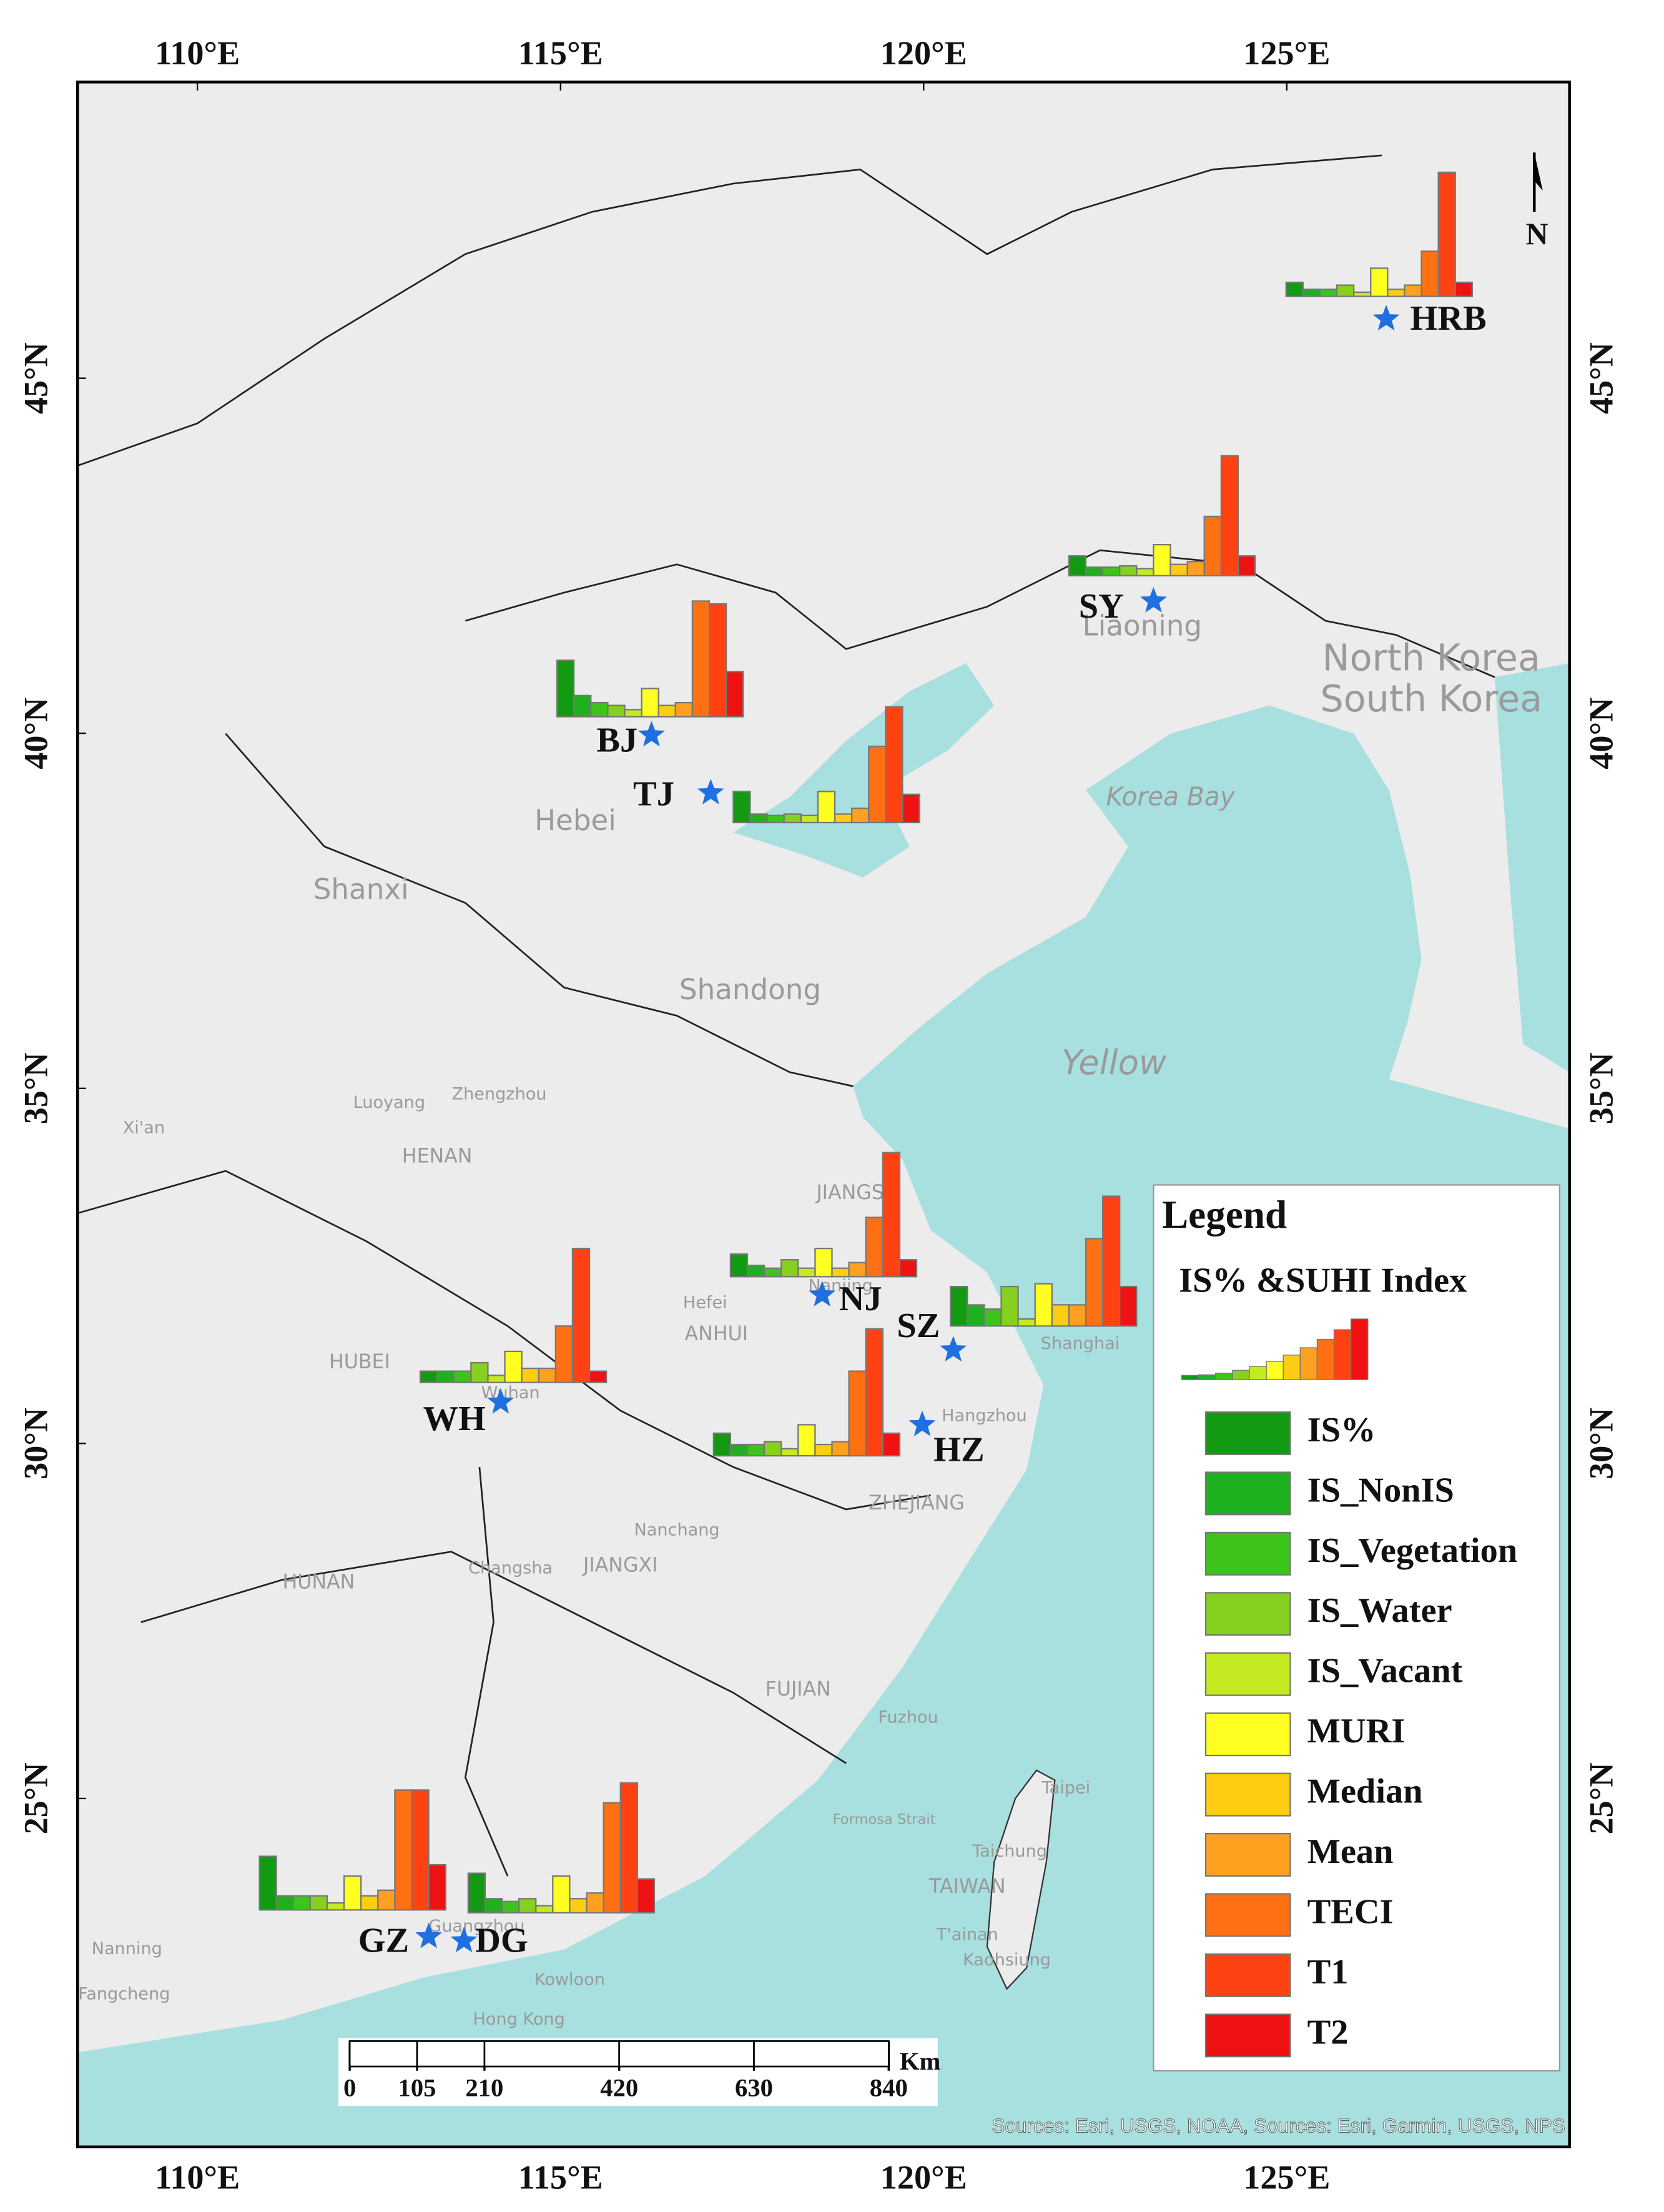 This screenshot has width=1664, height=2212. I want to click on lat-tick-label: 30°N, so click(1601, 1443).